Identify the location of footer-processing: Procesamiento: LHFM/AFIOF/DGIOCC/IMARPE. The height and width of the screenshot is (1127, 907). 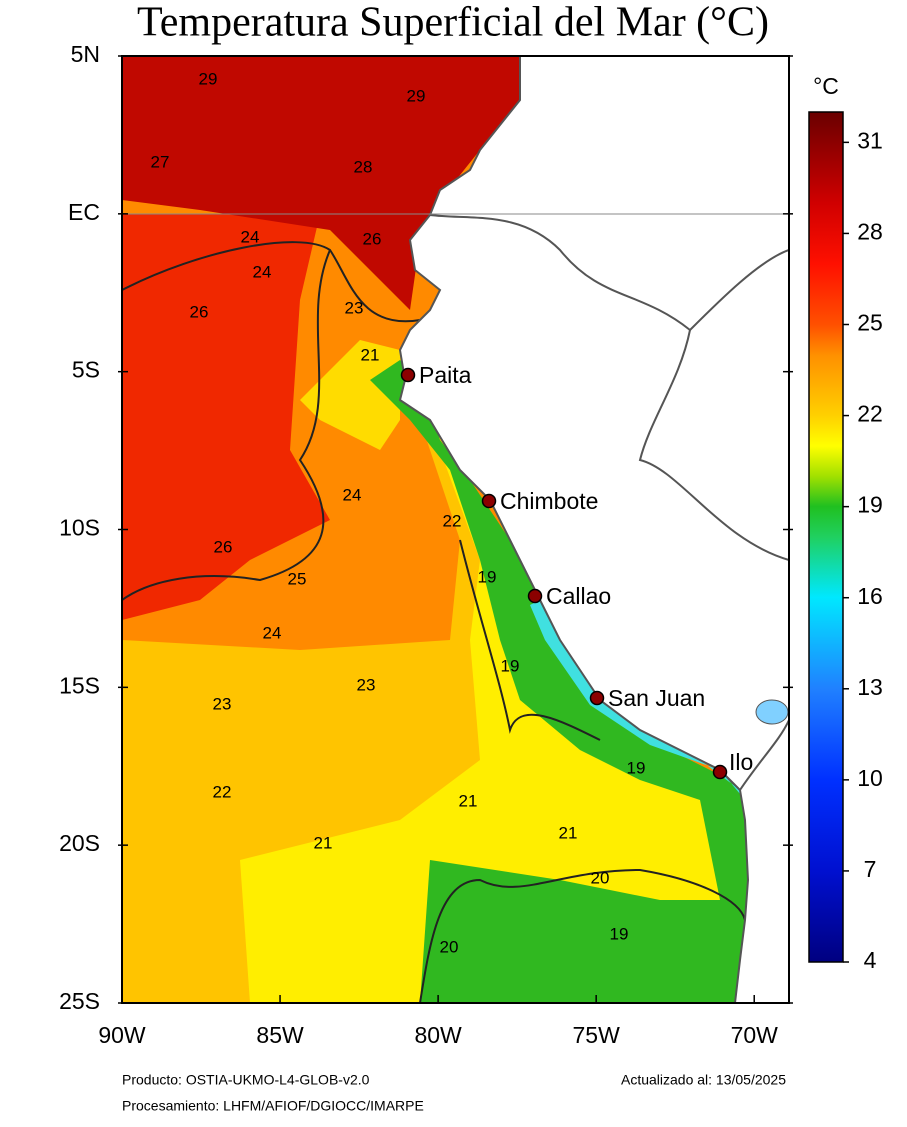
(273, 1106).